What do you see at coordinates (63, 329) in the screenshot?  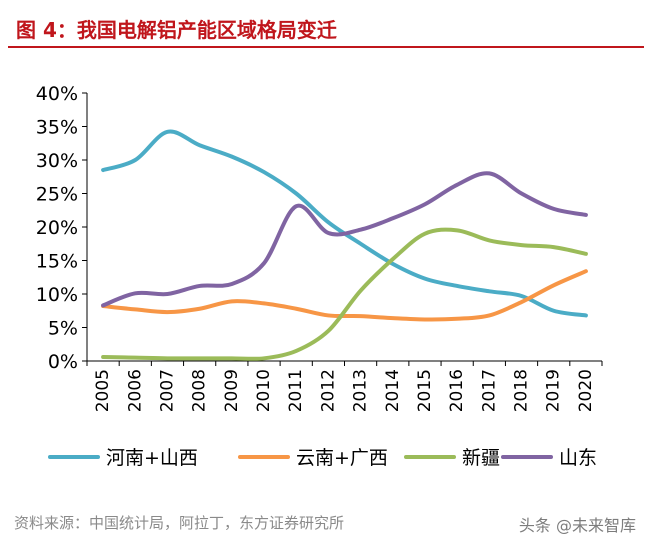 I see `y-tick-label: 5%` at bounding box center [63, 329].